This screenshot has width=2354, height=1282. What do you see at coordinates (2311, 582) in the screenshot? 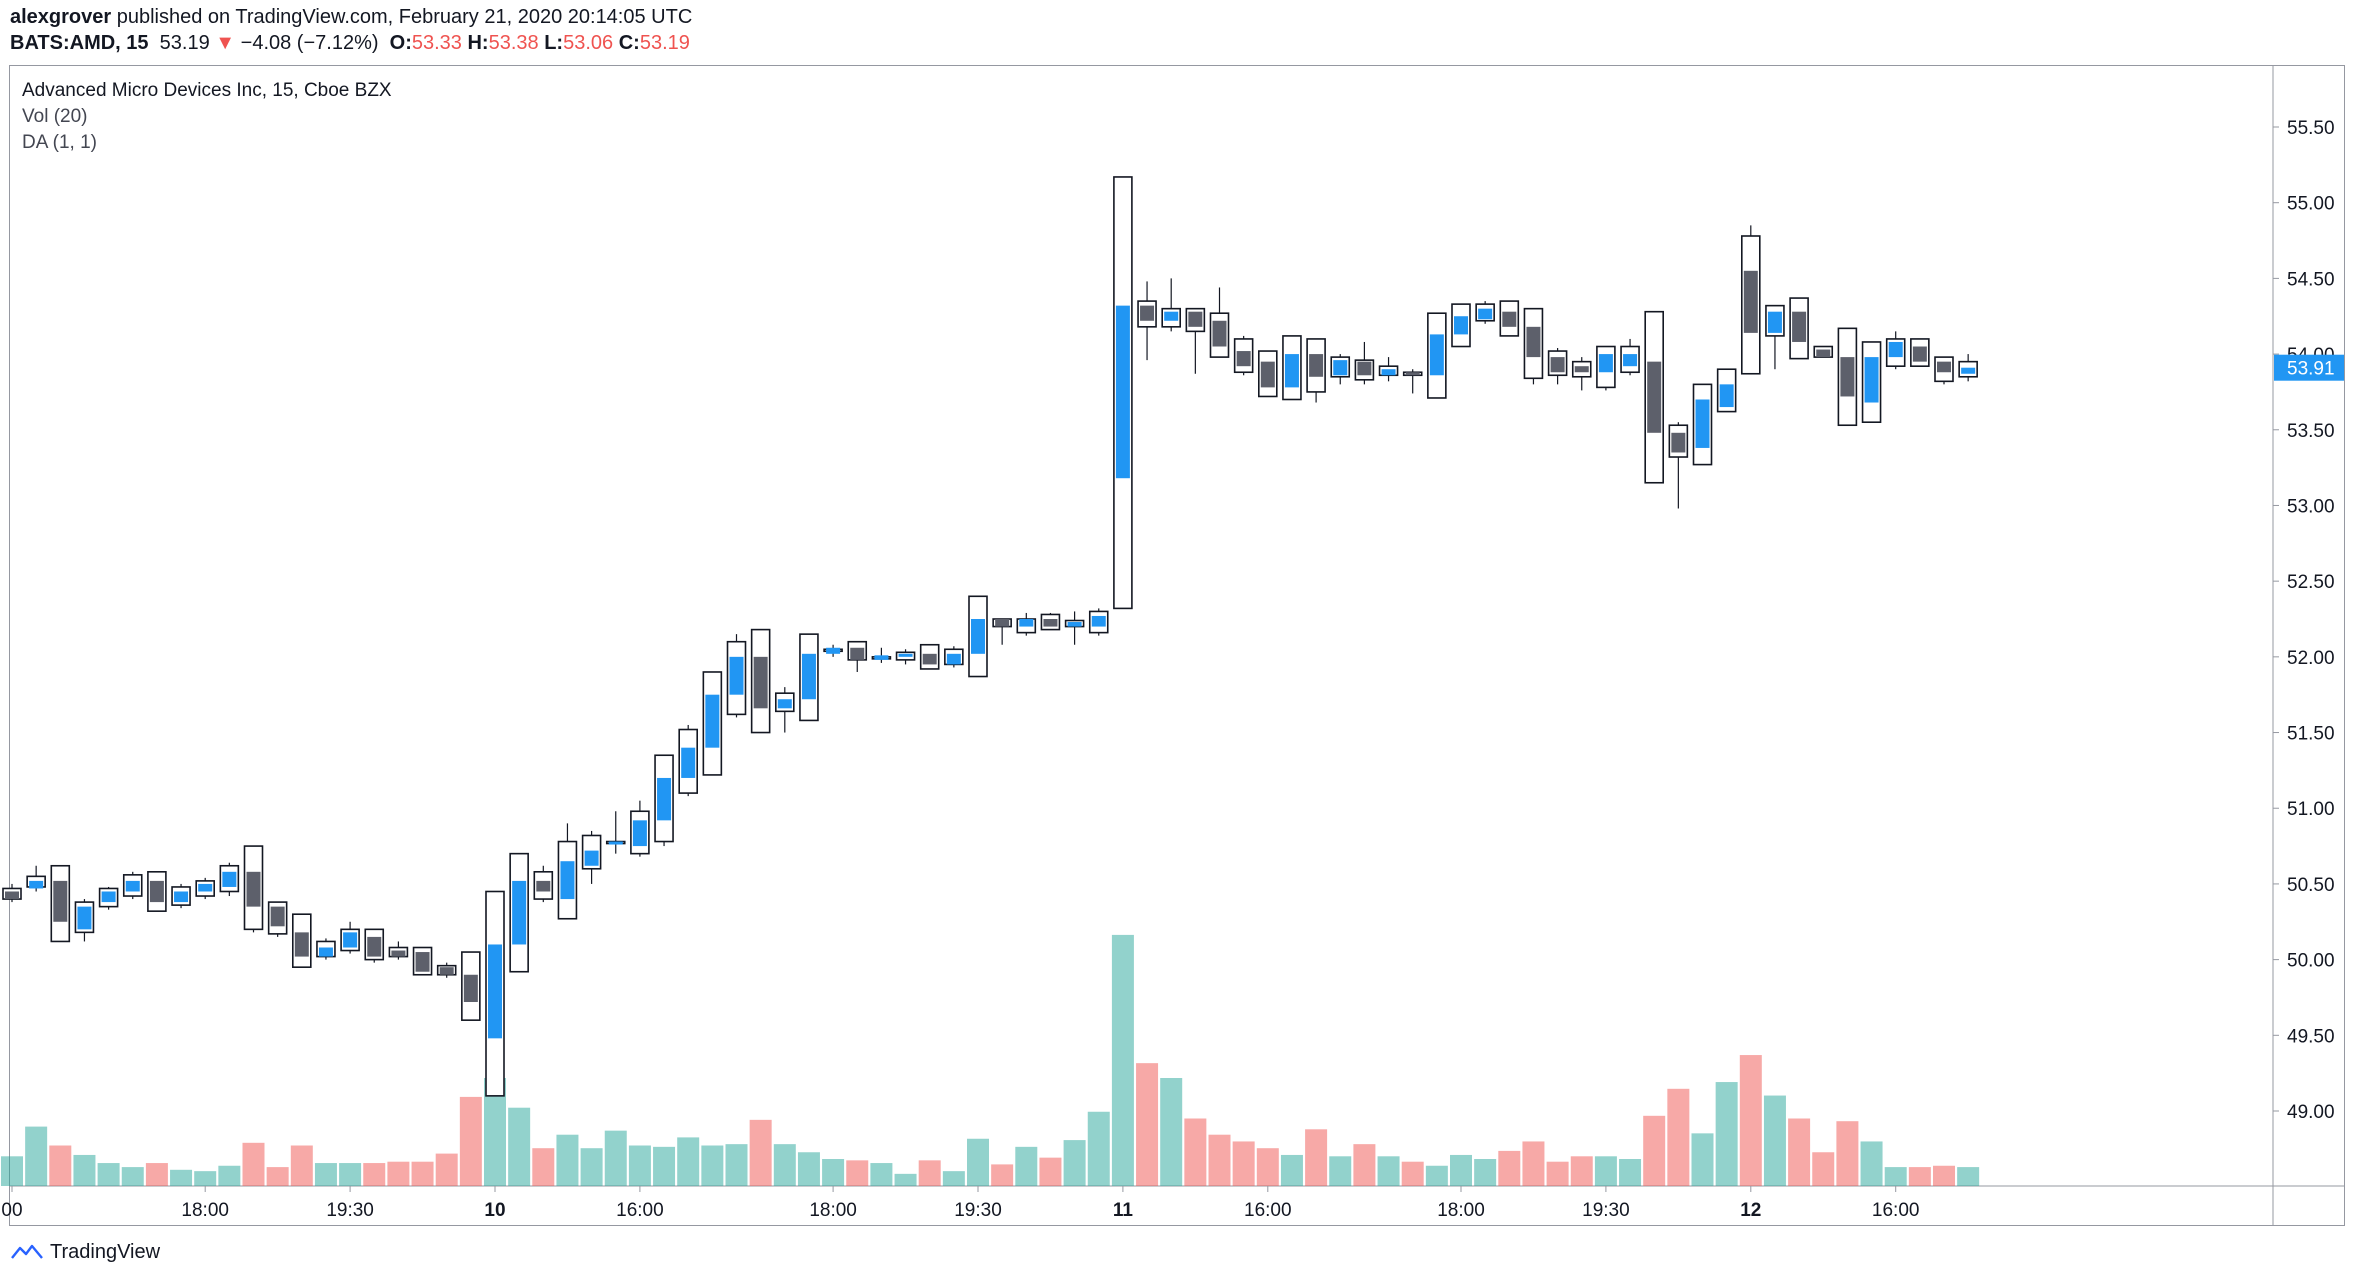
I see `price-tick-label: 52.50` at bounding box center [2311, 582].